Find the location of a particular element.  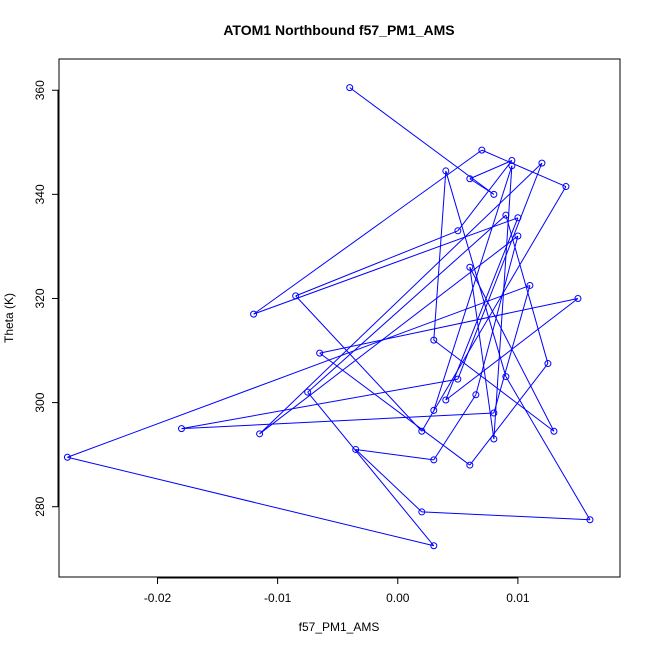

y-tick-label: 300 is located at coordinates (40, 402).